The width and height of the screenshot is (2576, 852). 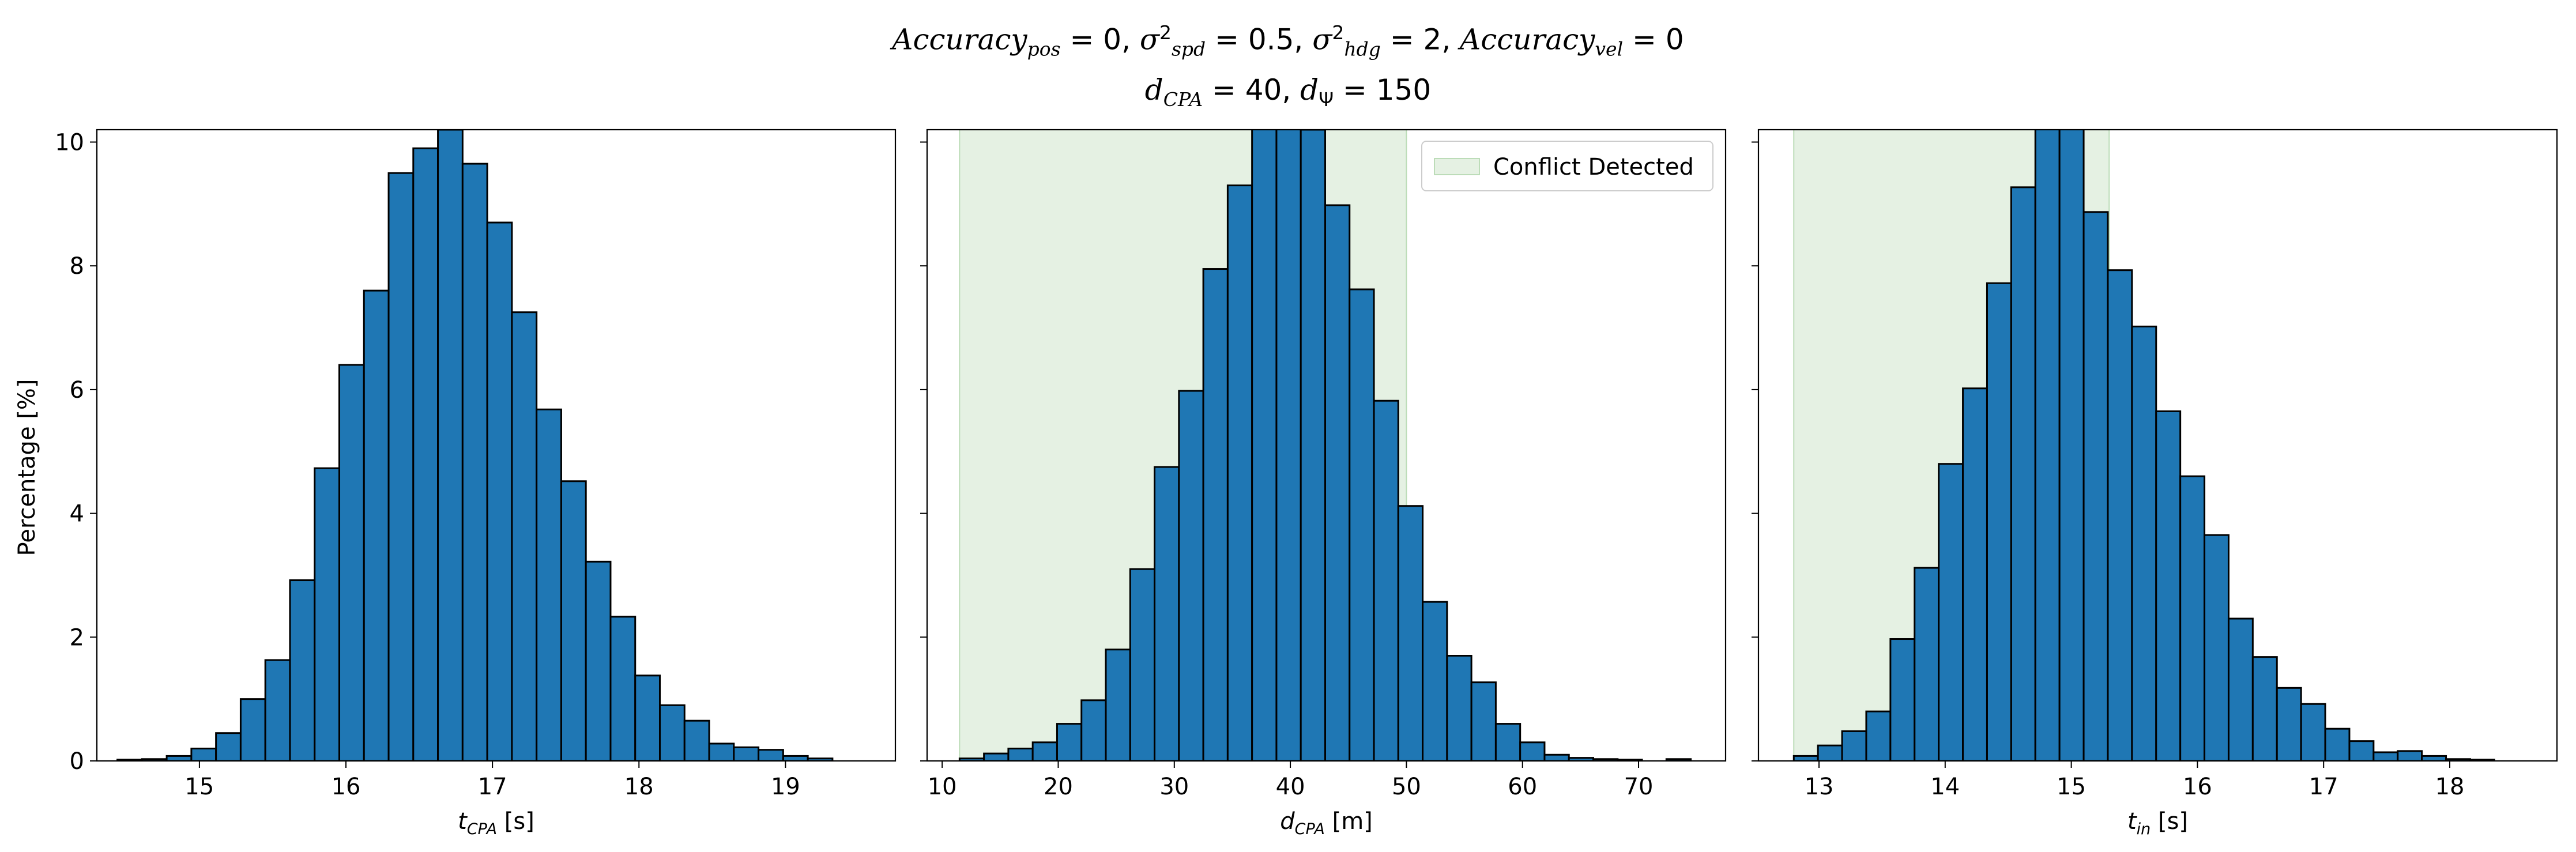 What do you see at coordinates (1522, 787) in the screenshot?
I see `x-tick-label: 60` at bounding box center [1522, 787].